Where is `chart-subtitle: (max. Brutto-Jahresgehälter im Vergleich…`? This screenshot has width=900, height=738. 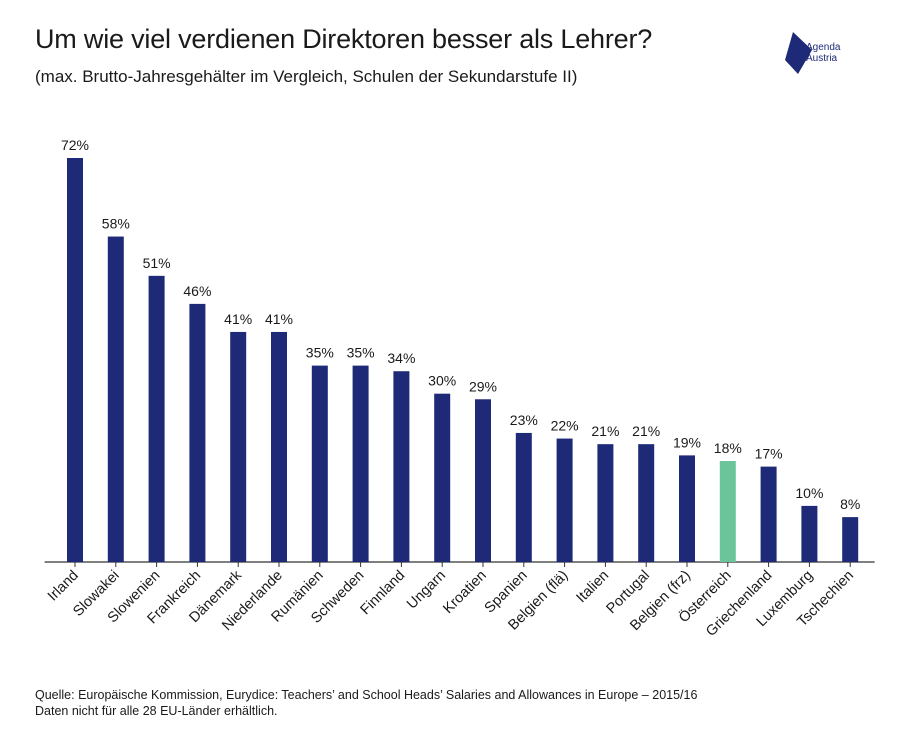 chart-subtitle: (max. Brutto-Jahresgehälter im Vergleich… is located at coordinates (306, 76).